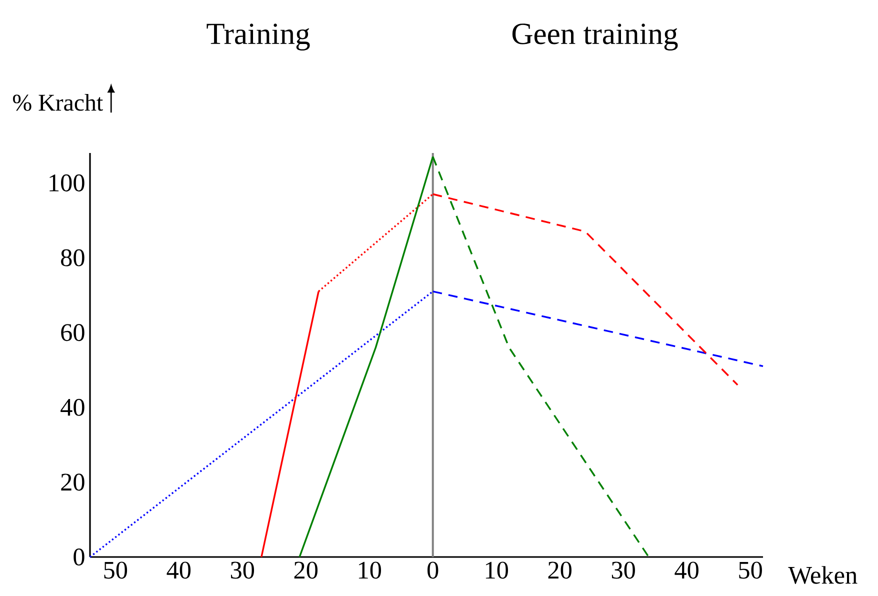 This screenshot has width=878, height=596. Describe the element at coordinates (72, 407) in the screenshot. I see `y-tick-label: 40` at that location.